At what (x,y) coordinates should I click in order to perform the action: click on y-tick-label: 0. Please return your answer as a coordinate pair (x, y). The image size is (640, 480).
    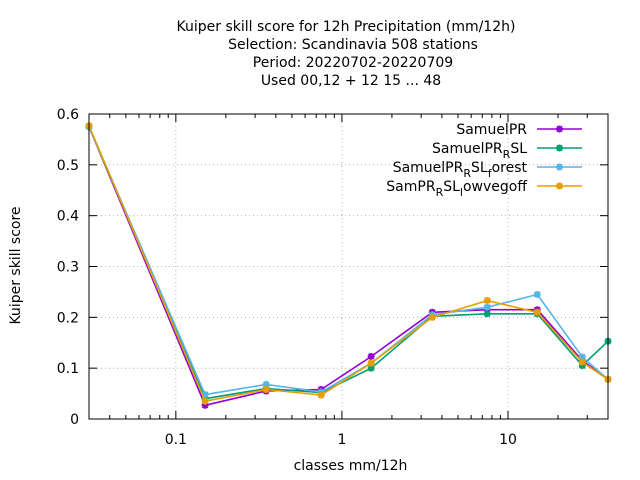
    Looking at the image, I should click on (74, 420).